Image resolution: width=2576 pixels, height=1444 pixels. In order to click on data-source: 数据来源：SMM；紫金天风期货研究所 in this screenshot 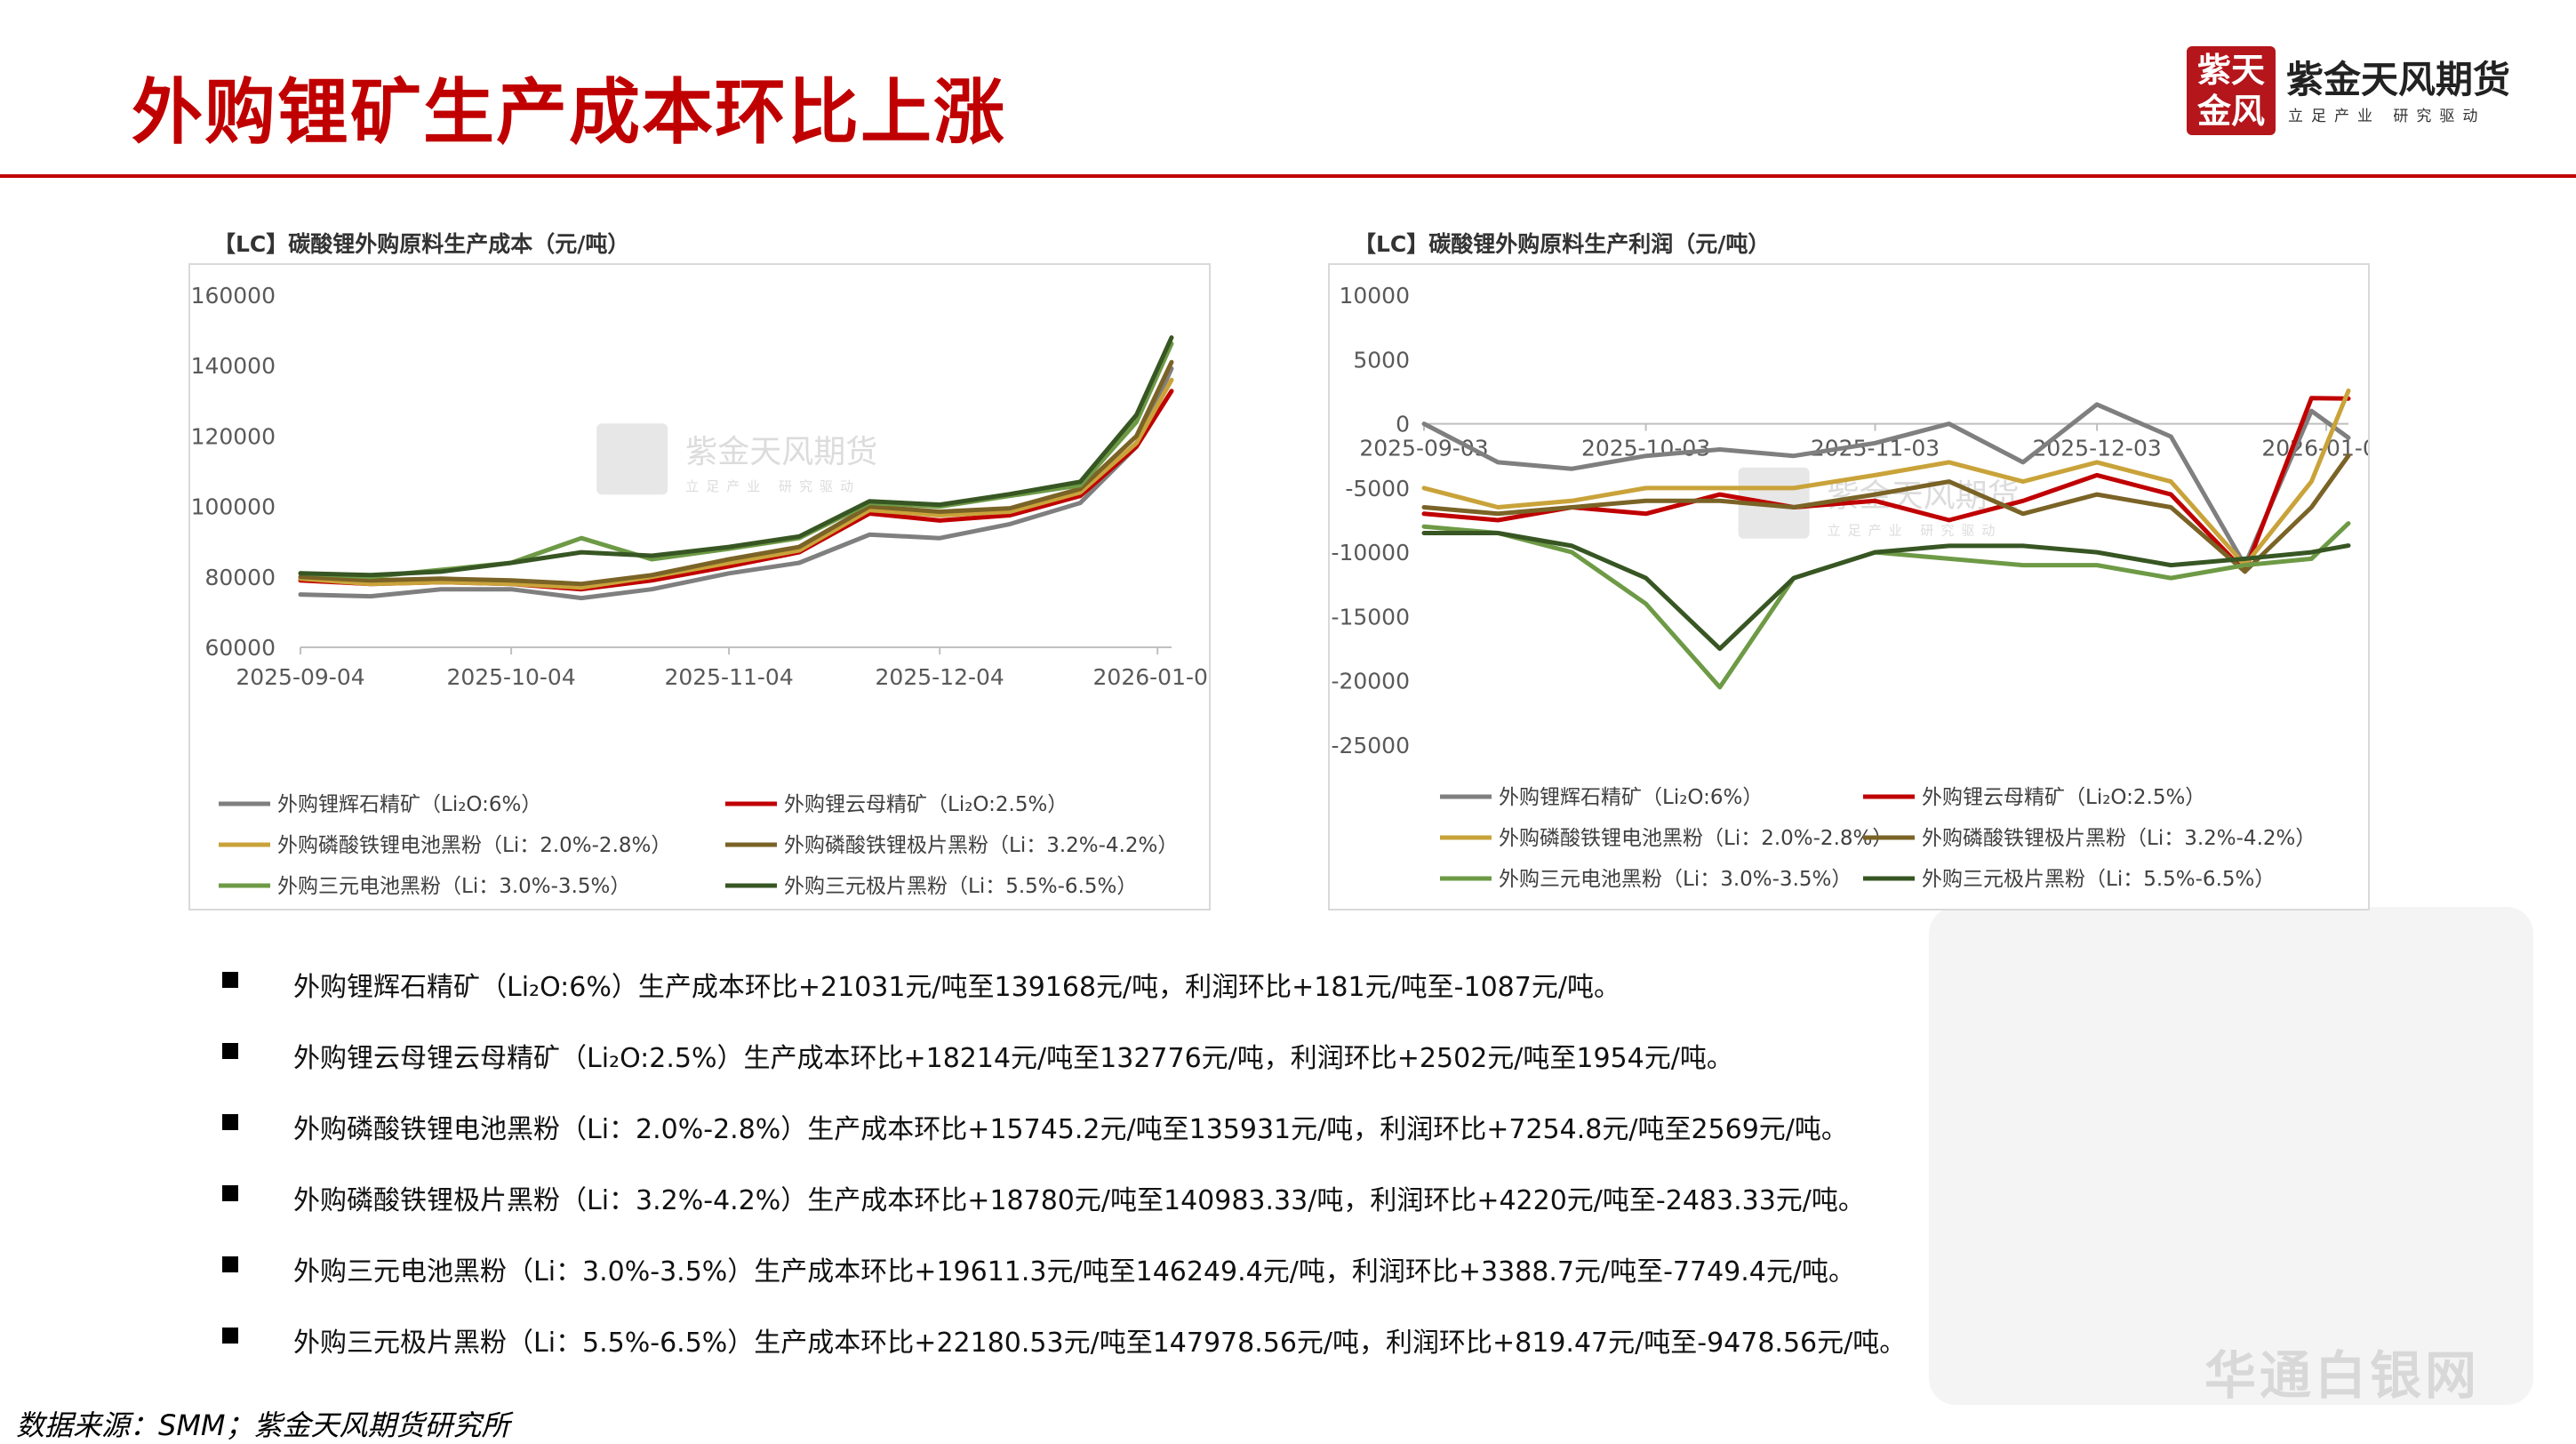, I will do `click(263, 1425)`.